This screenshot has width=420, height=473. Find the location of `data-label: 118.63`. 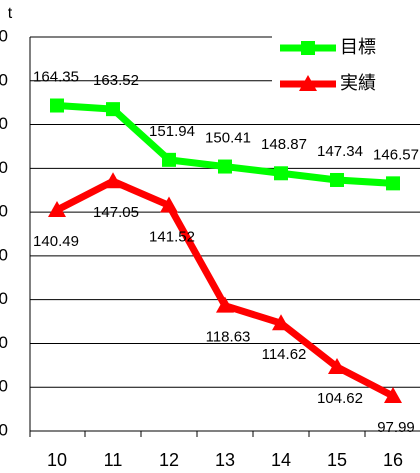

data-label: 118.63 is located at coordinates (228, 337).